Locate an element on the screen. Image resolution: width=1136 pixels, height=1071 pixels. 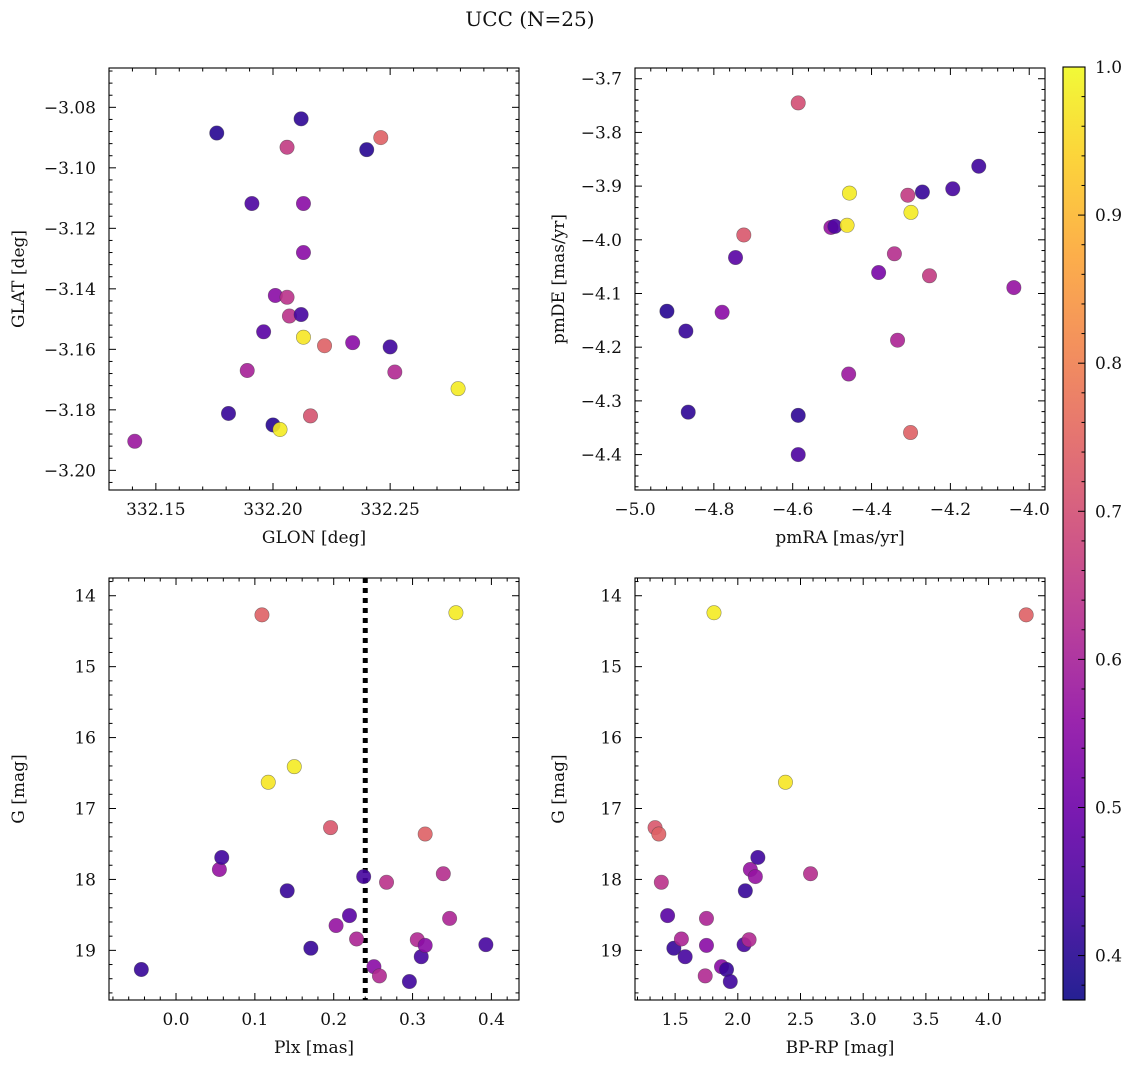
y-tick-label: −3.7 is located at coordinates (601, 80).